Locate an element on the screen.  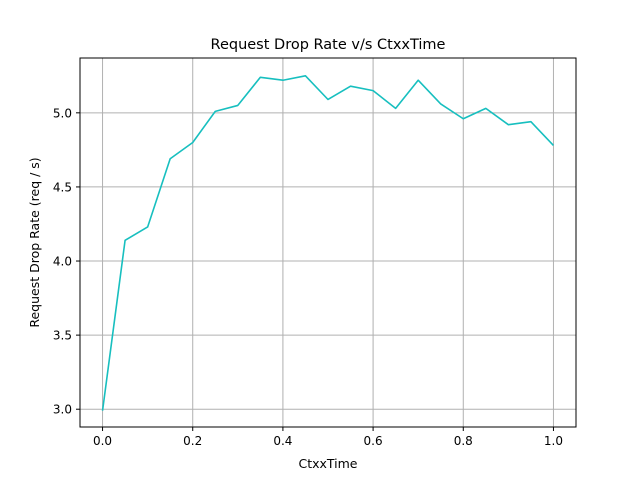
x-axis-label: CtxxTime is located at coordinates (327, 463).